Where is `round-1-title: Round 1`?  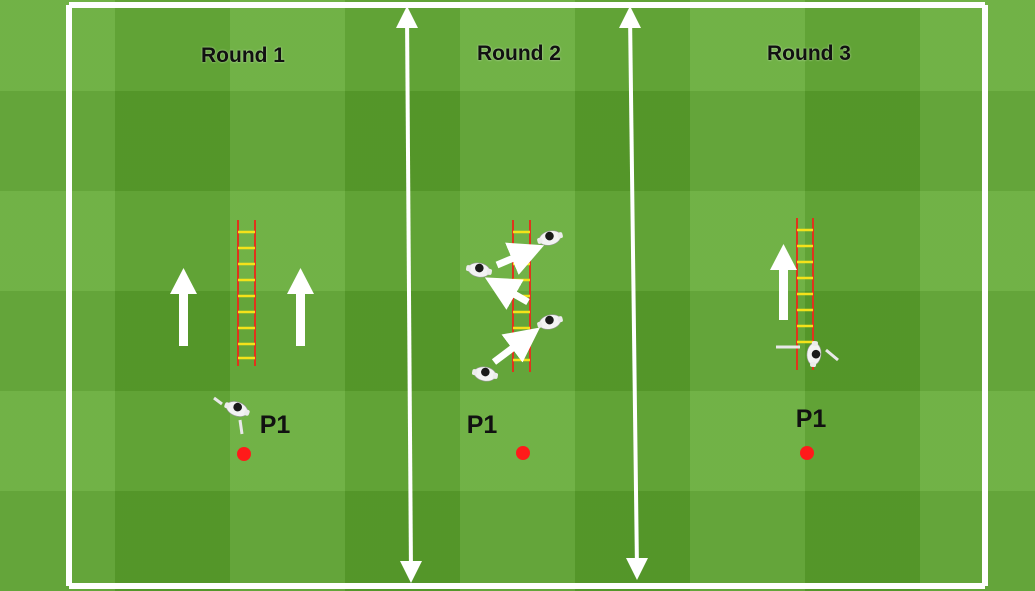 round-1-title: Round 1 is located at coordinates (243, 55).